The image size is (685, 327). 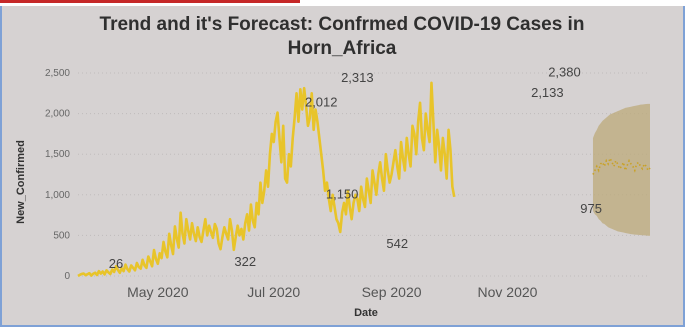 I want to click on y-axis-ticks: 0 500 1,000 1,500 2,000 2,500, so click(x=57, y=175).